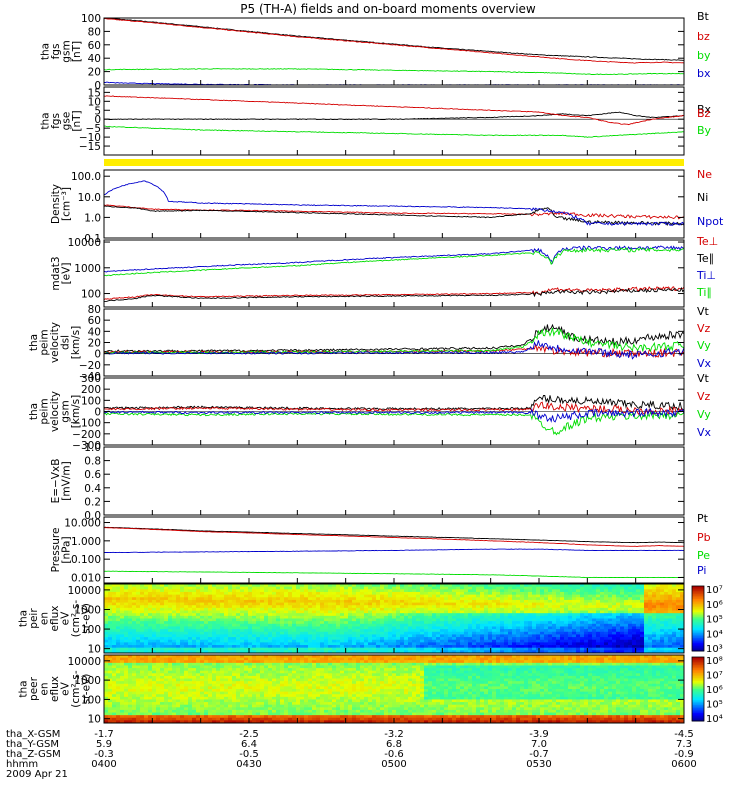  I want to click on y-axis-label: [nT], so click(77, 120).